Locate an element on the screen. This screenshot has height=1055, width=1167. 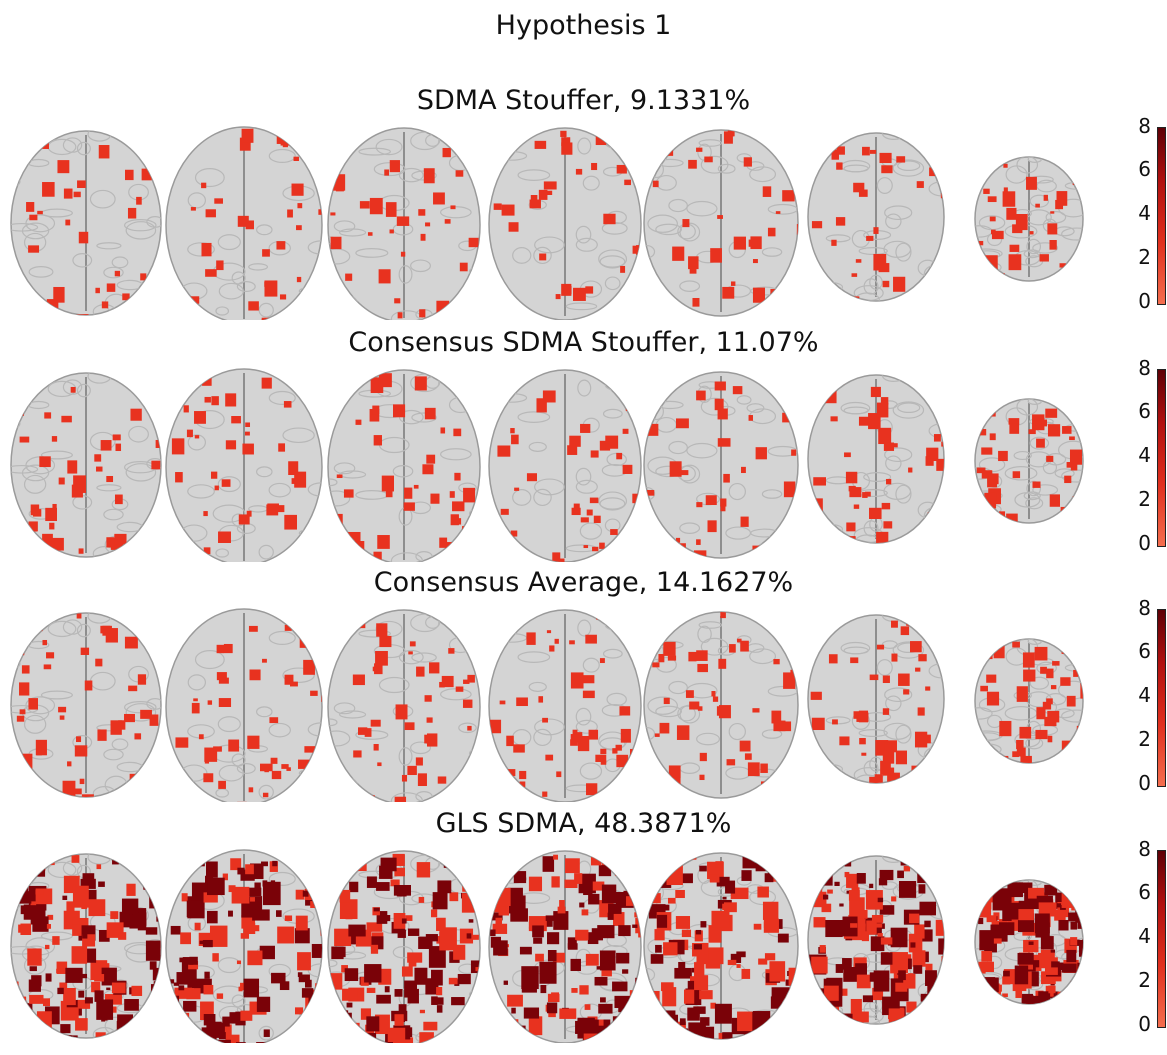
panel-title: Consensus SDMA Stouffer, 11.07% is located at coordinates (583, 342).